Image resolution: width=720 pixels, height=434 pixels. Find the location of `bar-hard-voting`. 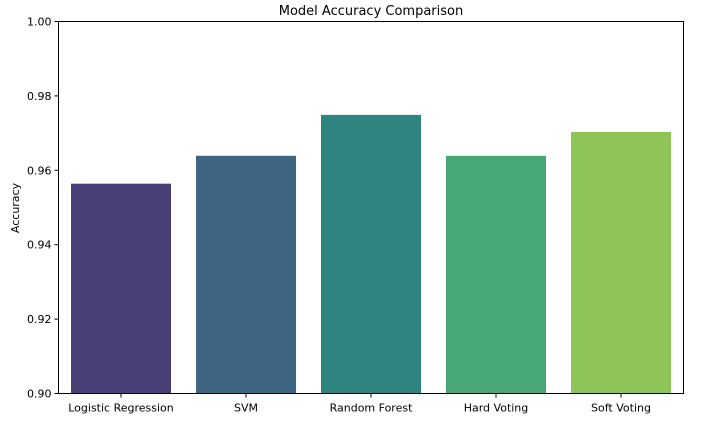

bar-hard-voting is located at coordinates (496, 274).